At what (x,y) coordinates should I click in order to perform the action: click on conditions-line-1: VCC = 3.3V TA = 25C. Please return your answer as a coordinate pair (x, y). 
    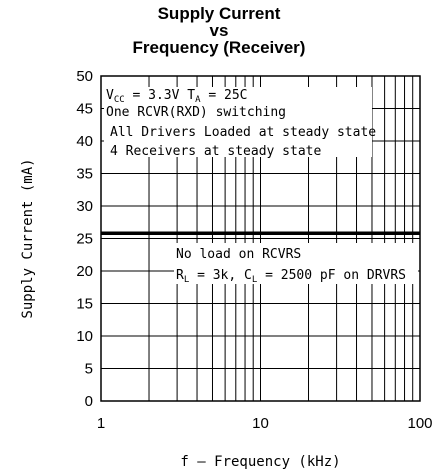
    Looking at the image, I should click on (177, 96).